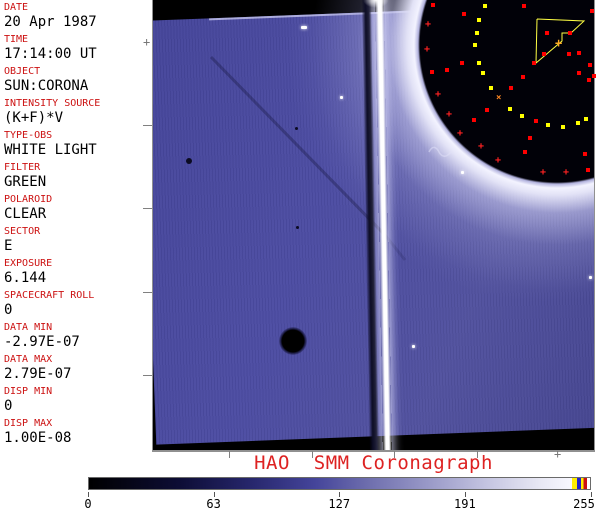 This screenshot has height=512, width=600. I want to click on colorbar-tick-label: 127, so click(339, 504).